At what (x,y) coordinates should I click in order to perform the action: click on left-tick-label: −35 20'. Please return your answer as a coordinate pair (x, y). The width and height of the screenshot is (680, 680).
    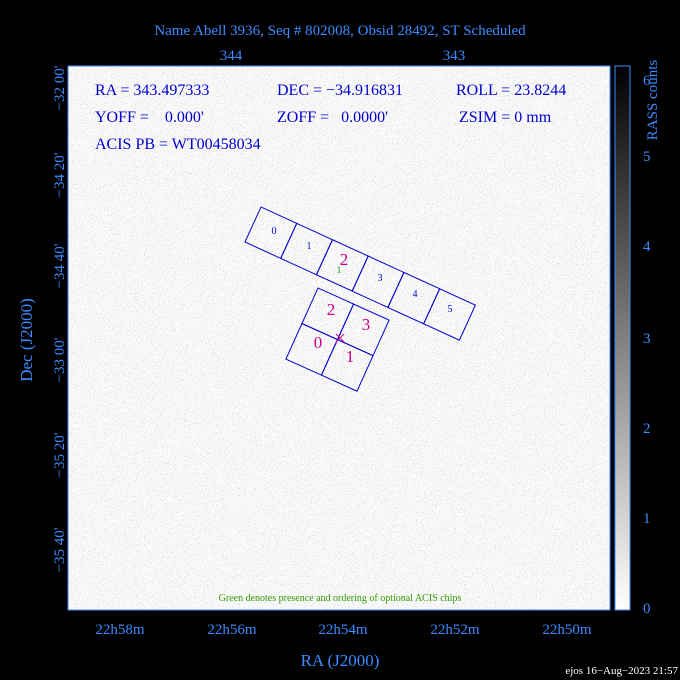
    Looking at the image, I should click on (60, 454).